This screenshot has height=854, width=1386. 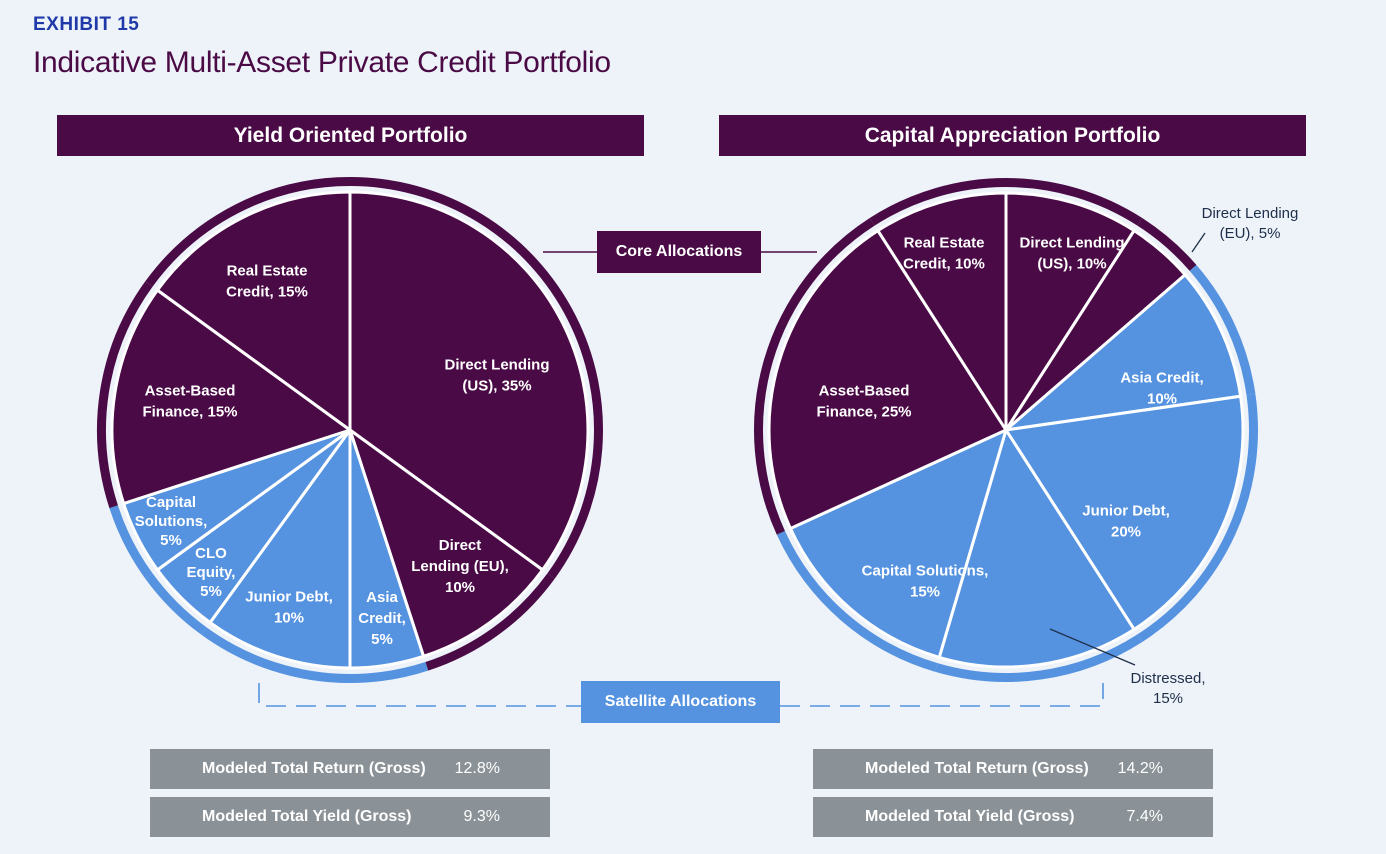 What do you see at coordinates (680, 702) in the screenshot?
I see `satellite-allocations-tag: Satellite Allocations` at bounding box center [680, 702].